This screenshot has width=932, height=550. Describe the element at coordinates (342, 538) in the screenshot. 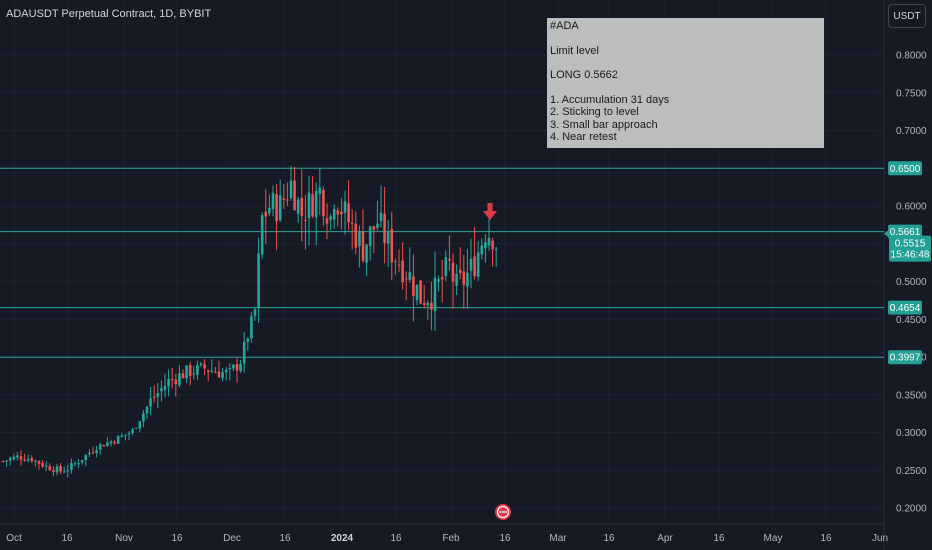

I see `x-tick-label: 2024` at that location.